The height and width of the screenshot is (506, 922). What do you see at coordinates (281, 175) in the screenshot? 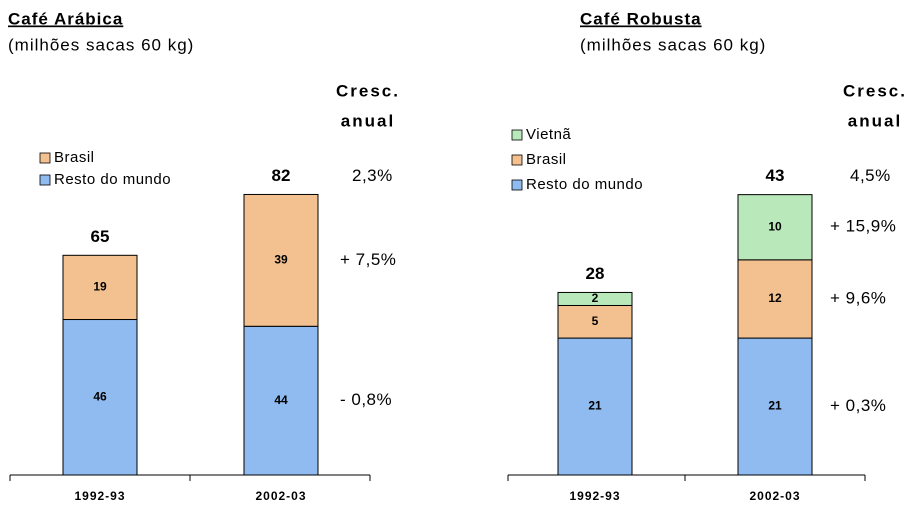
I see `total-label: 82` at bounding box center [281, 175].